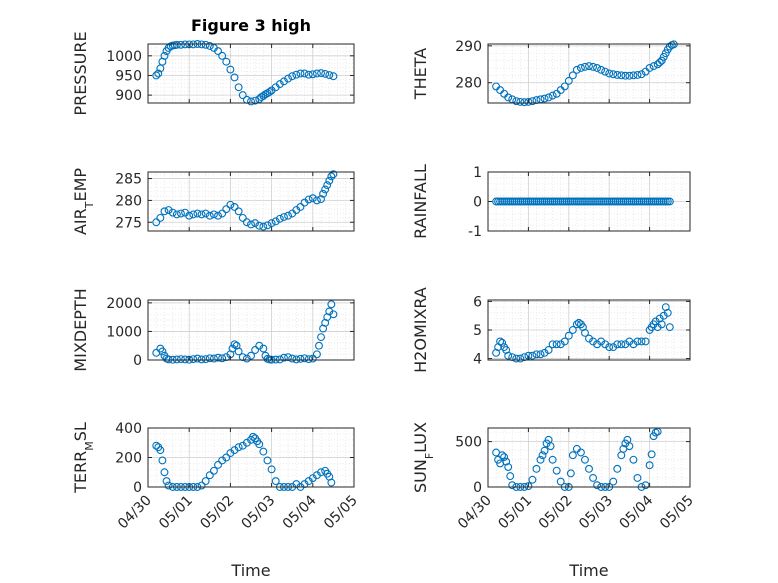 The height and width of the screenshot is (583, 778). I want to click on subplot-2: 280 290 THETA, so click(551, 73).